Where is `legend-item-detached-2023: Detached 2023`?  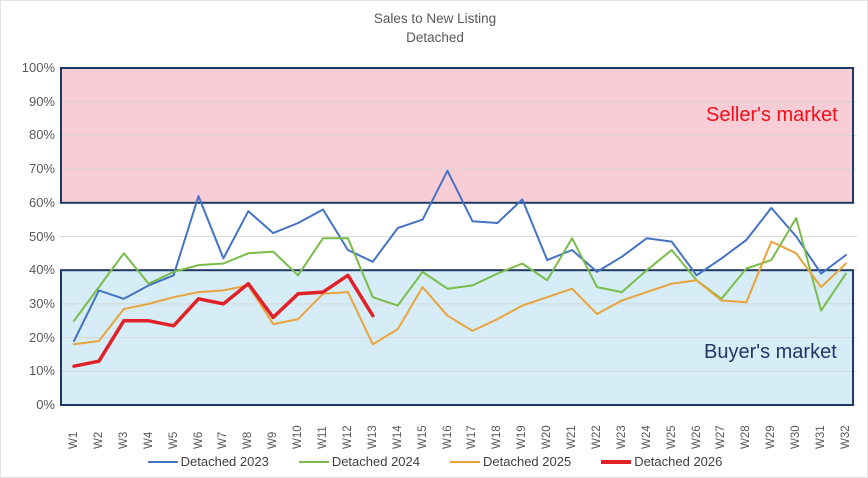
legend-item-detached-2023: Detached 2023 is located at coordinates (208, 461).